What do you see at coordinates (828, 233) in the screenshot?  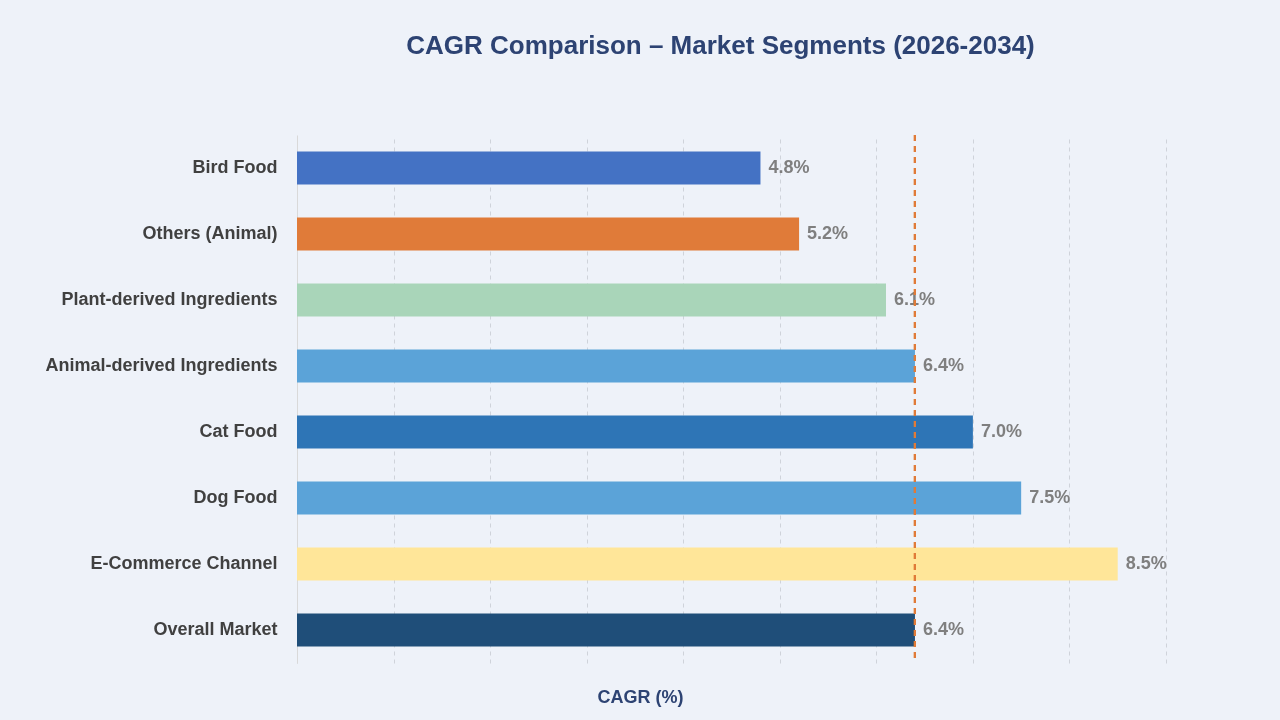 I see `data-label: 5.2%` at bounding box center [828, 233].